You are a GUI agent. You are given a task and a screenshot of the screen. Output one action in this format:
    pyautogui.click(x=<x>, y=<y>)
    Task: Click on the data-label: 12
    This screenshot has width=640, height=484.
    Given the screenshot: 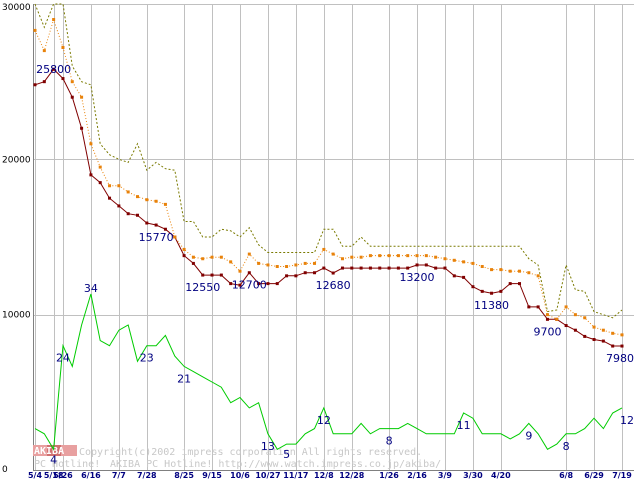 What is the action you would take?
    pyautogui.click(x=324, y=420)
    